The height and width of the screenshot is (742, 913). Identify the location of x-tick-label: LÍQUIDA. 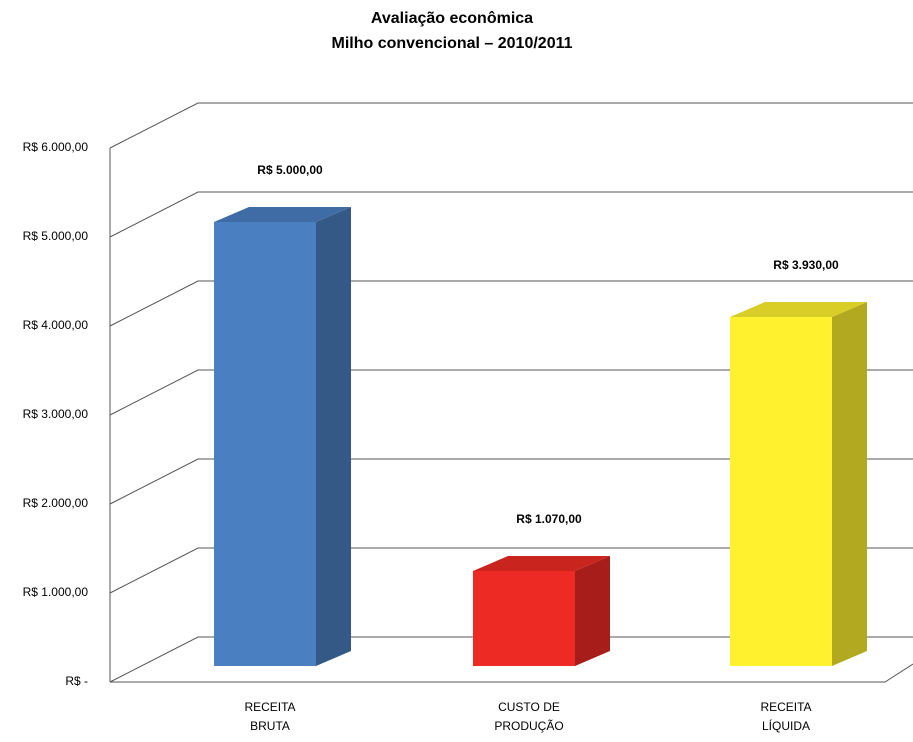
(786, 725).